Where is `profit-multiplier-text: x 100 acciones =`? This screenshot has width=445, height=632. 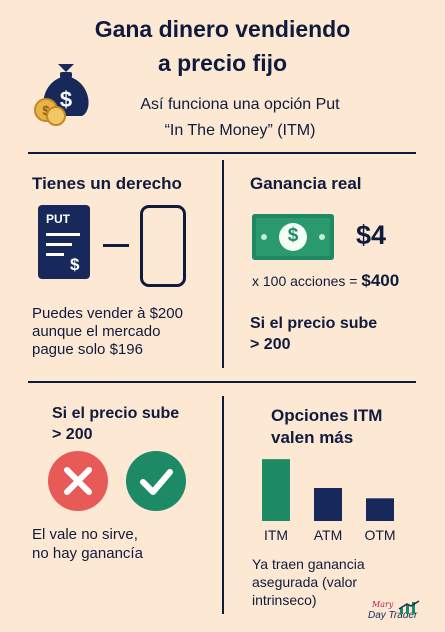 profit-multiplier-text: x 100 acciones = is located at coordinates (305, 281).